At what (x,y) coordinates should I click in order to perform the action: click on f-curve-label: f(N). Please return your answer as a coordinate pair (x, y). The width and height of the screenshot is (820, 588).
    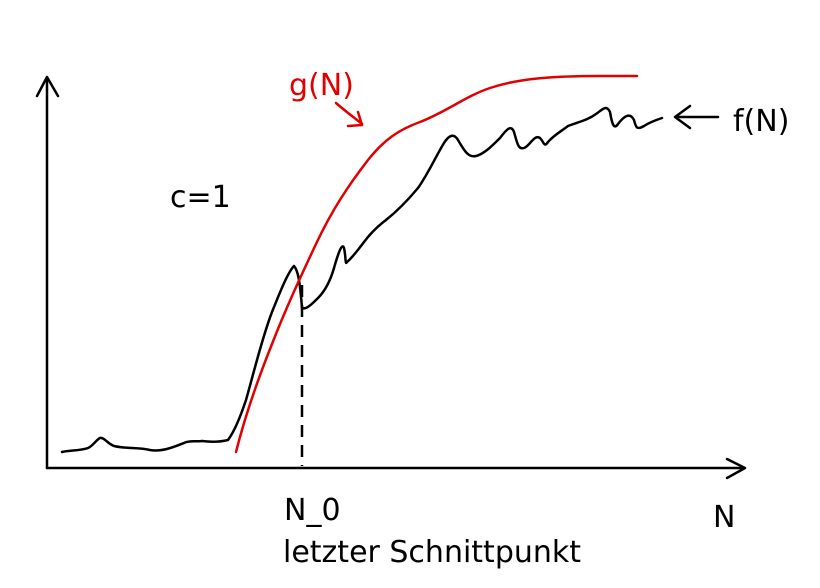
    Looking at the image, I should click on (761, 121).